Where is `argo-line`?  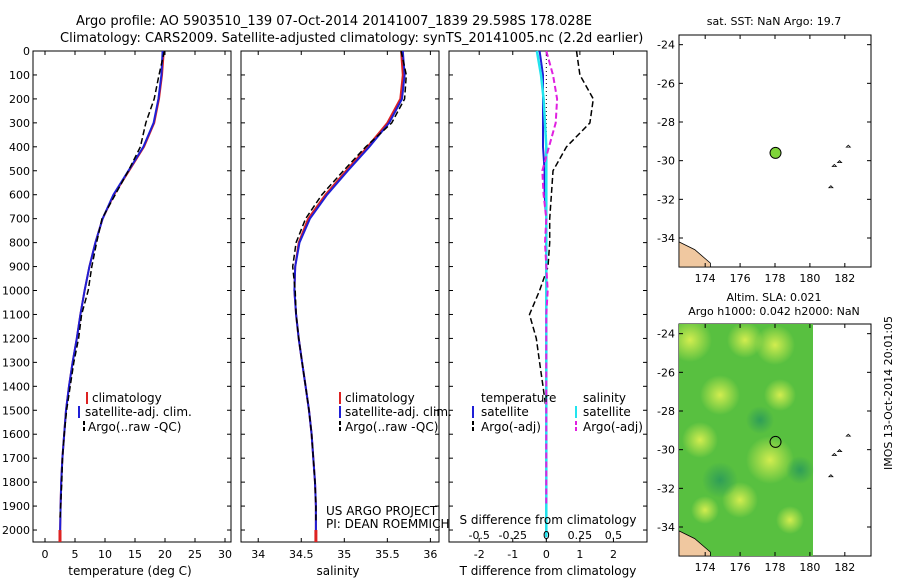
argo-line is located at coordinates (112, 285).